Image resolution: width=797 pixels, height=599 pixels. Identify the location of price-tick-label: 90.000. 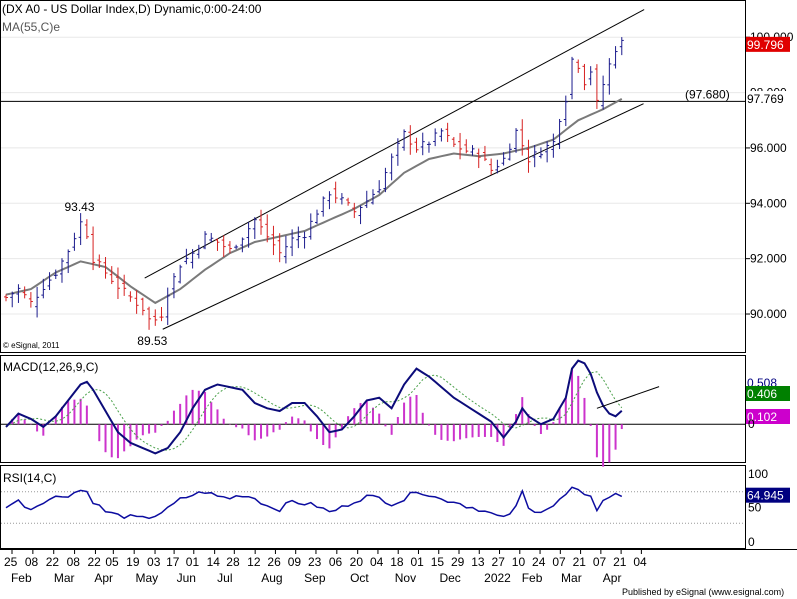
(768, 314).